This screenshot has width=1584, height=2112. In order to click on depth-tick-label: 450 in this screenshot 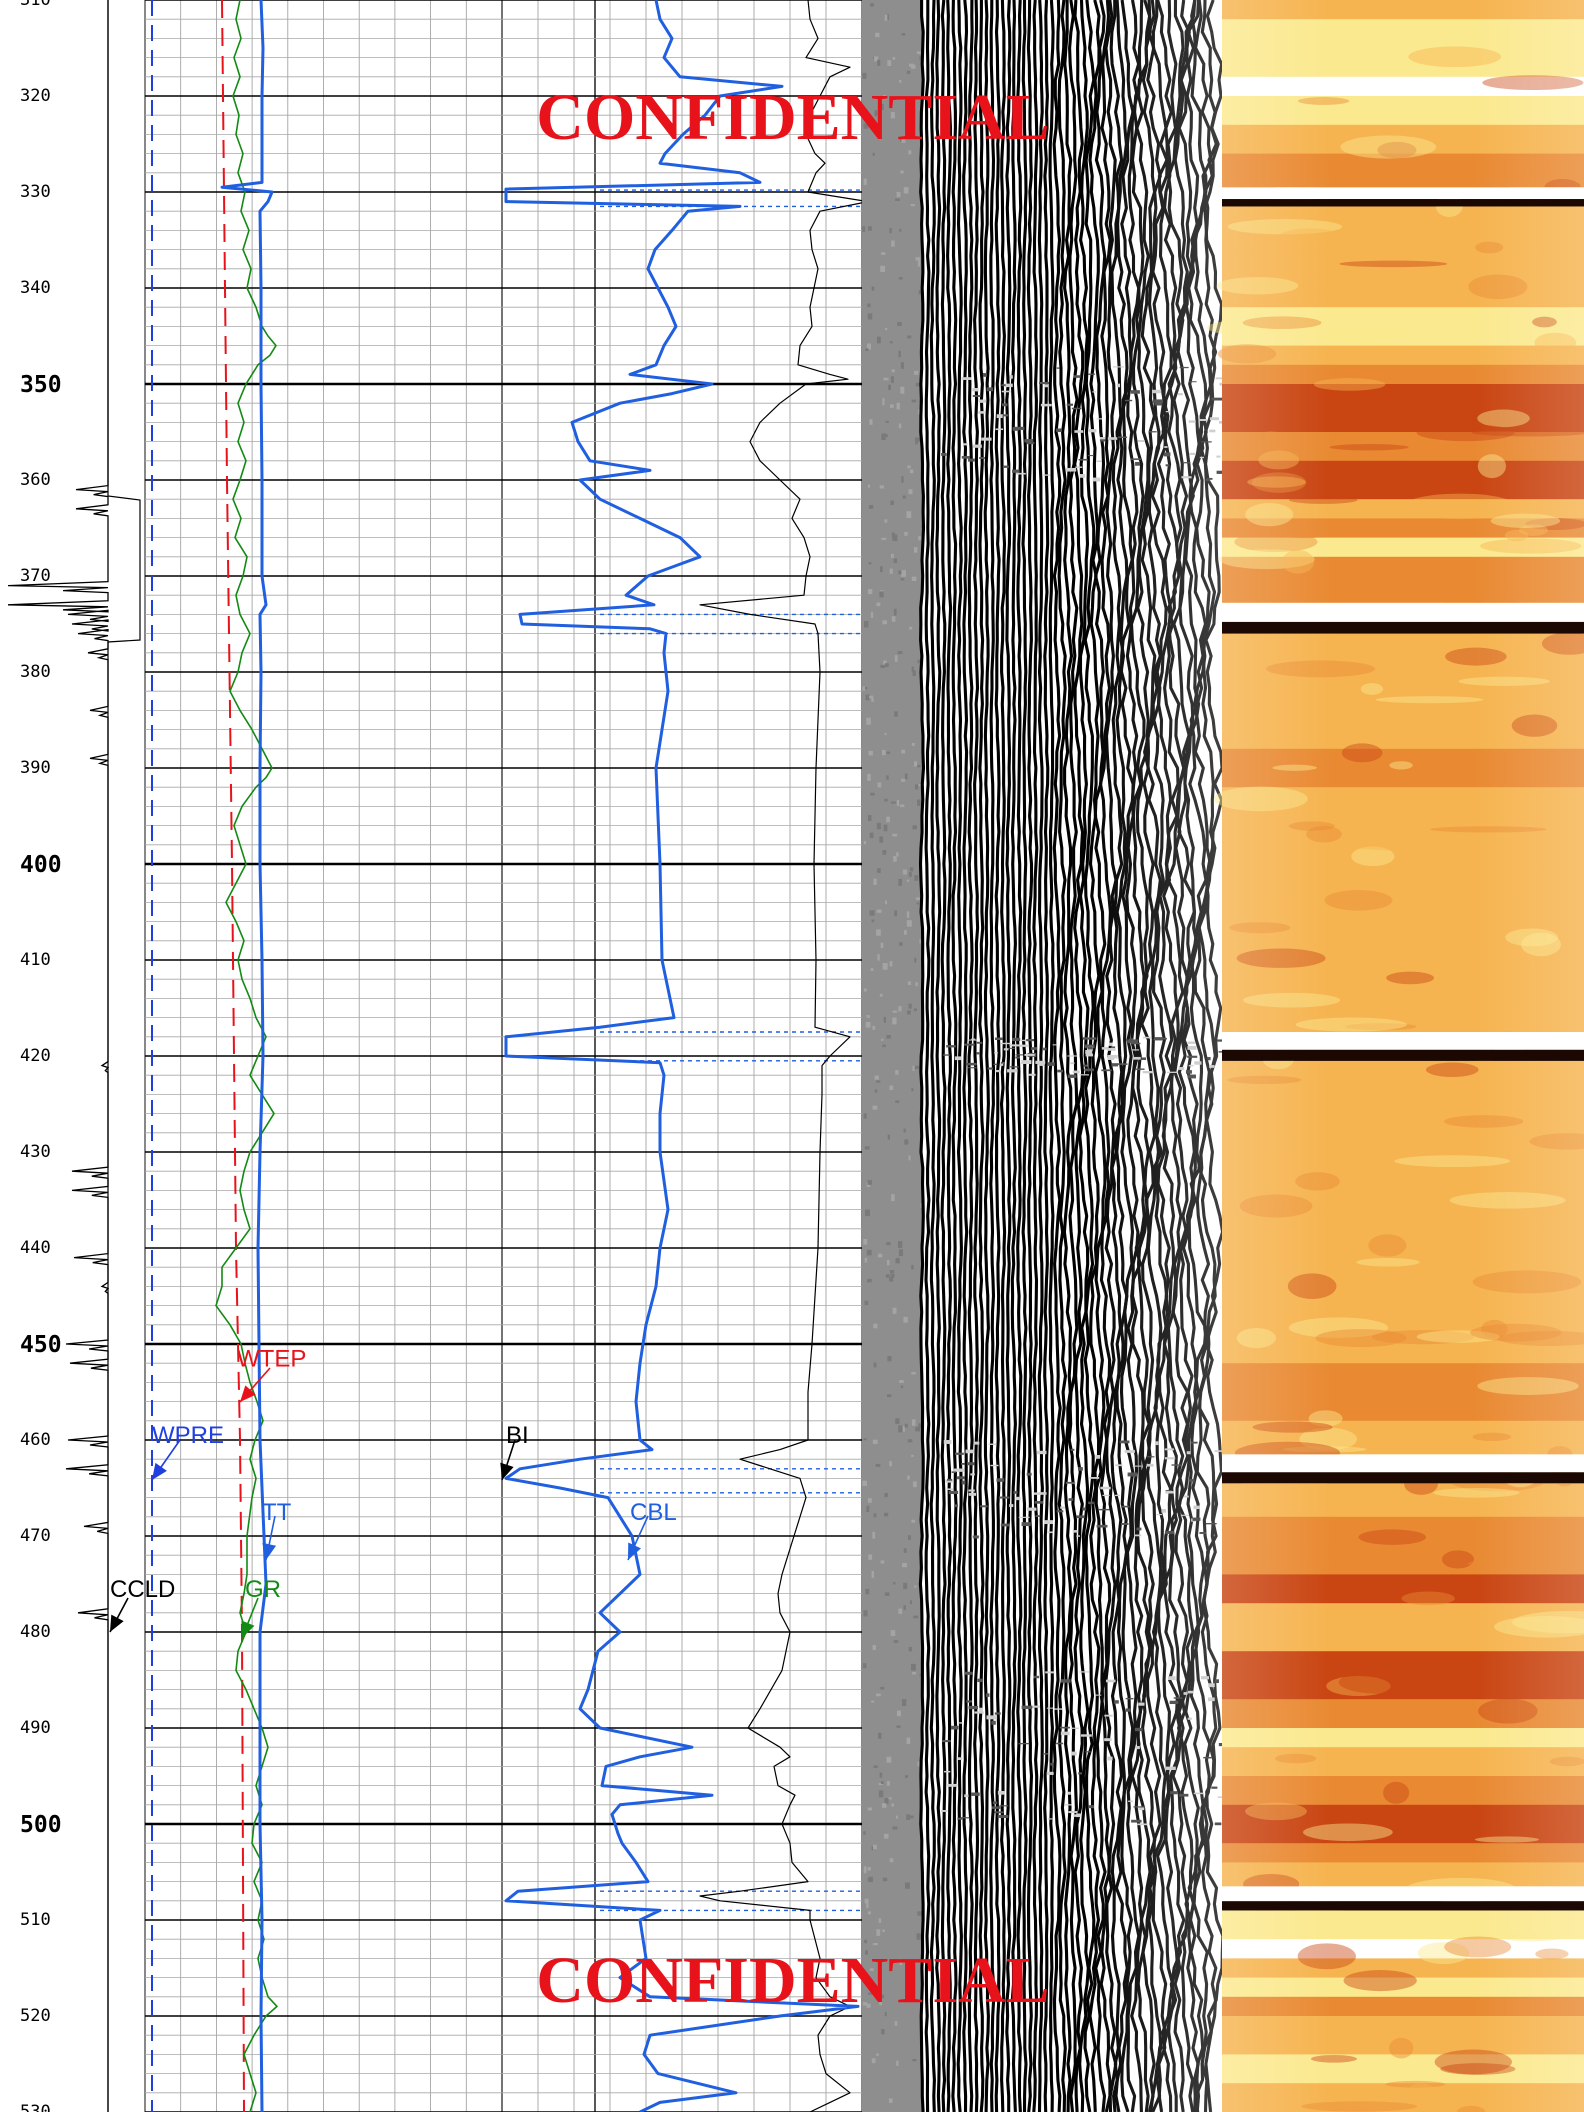, I will do `click(41, 1345)`.